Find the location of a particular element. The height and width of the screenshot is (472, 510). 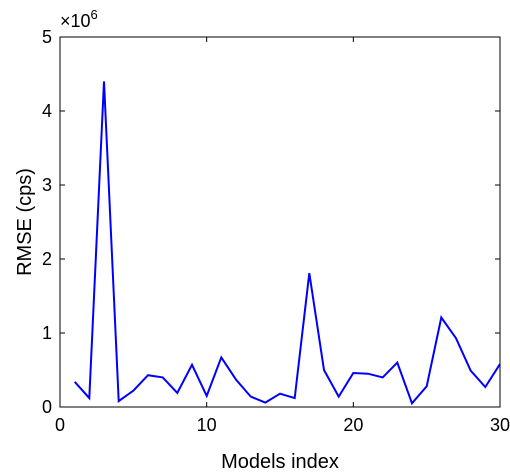

x-tick-label: 30 is located at coordinates (500, 425).